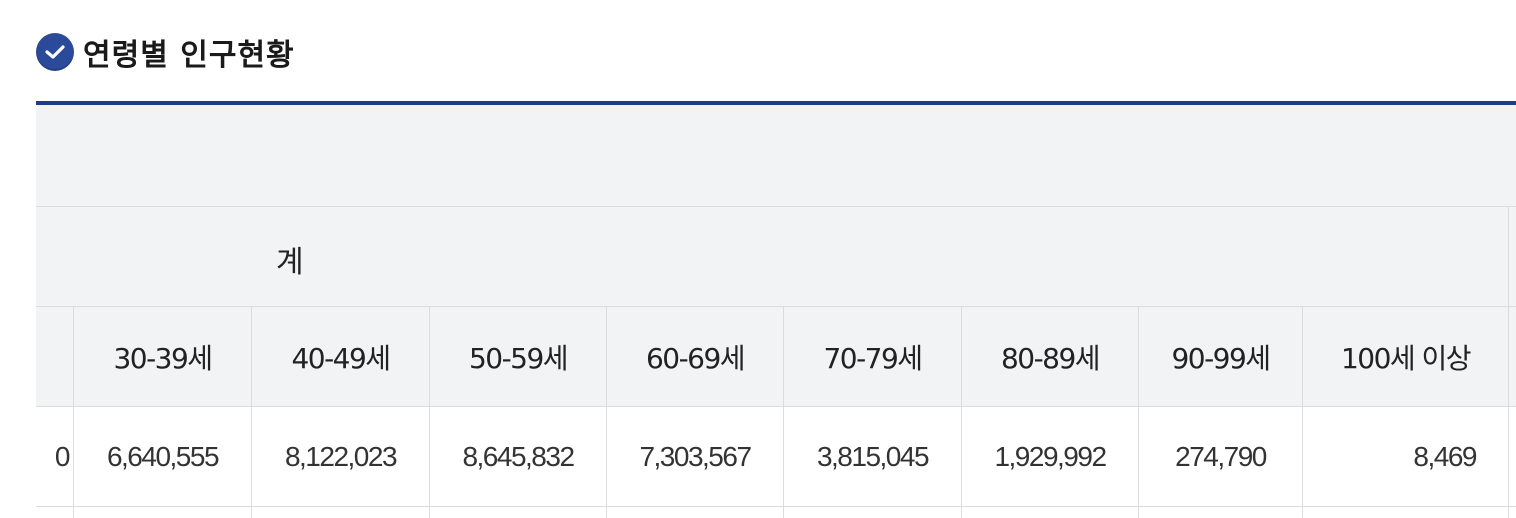  Describe the element at coordinates (872, 456) in the screenshot. I see `cell-70-79: 3,815,045` at that location.